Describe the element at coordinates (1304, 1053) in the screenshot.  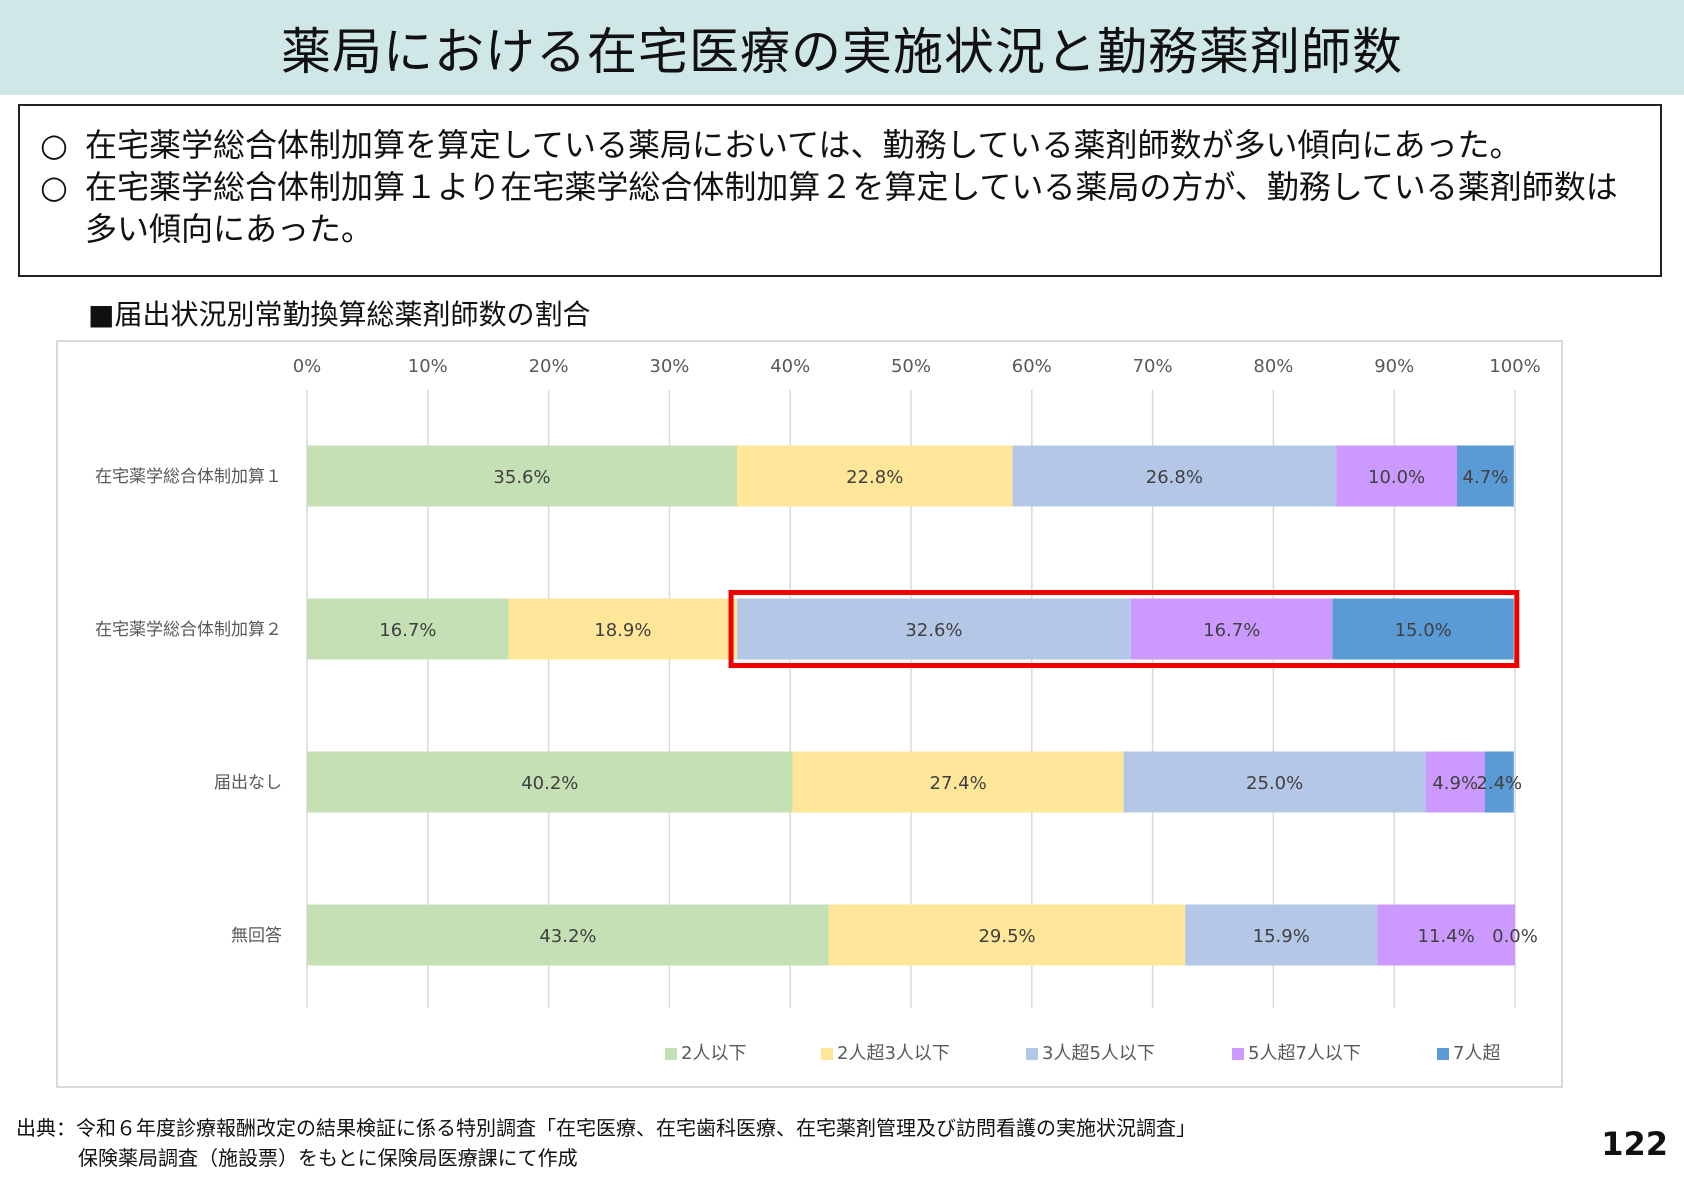
I see `legend-label: 5人超7人以下` at that location.